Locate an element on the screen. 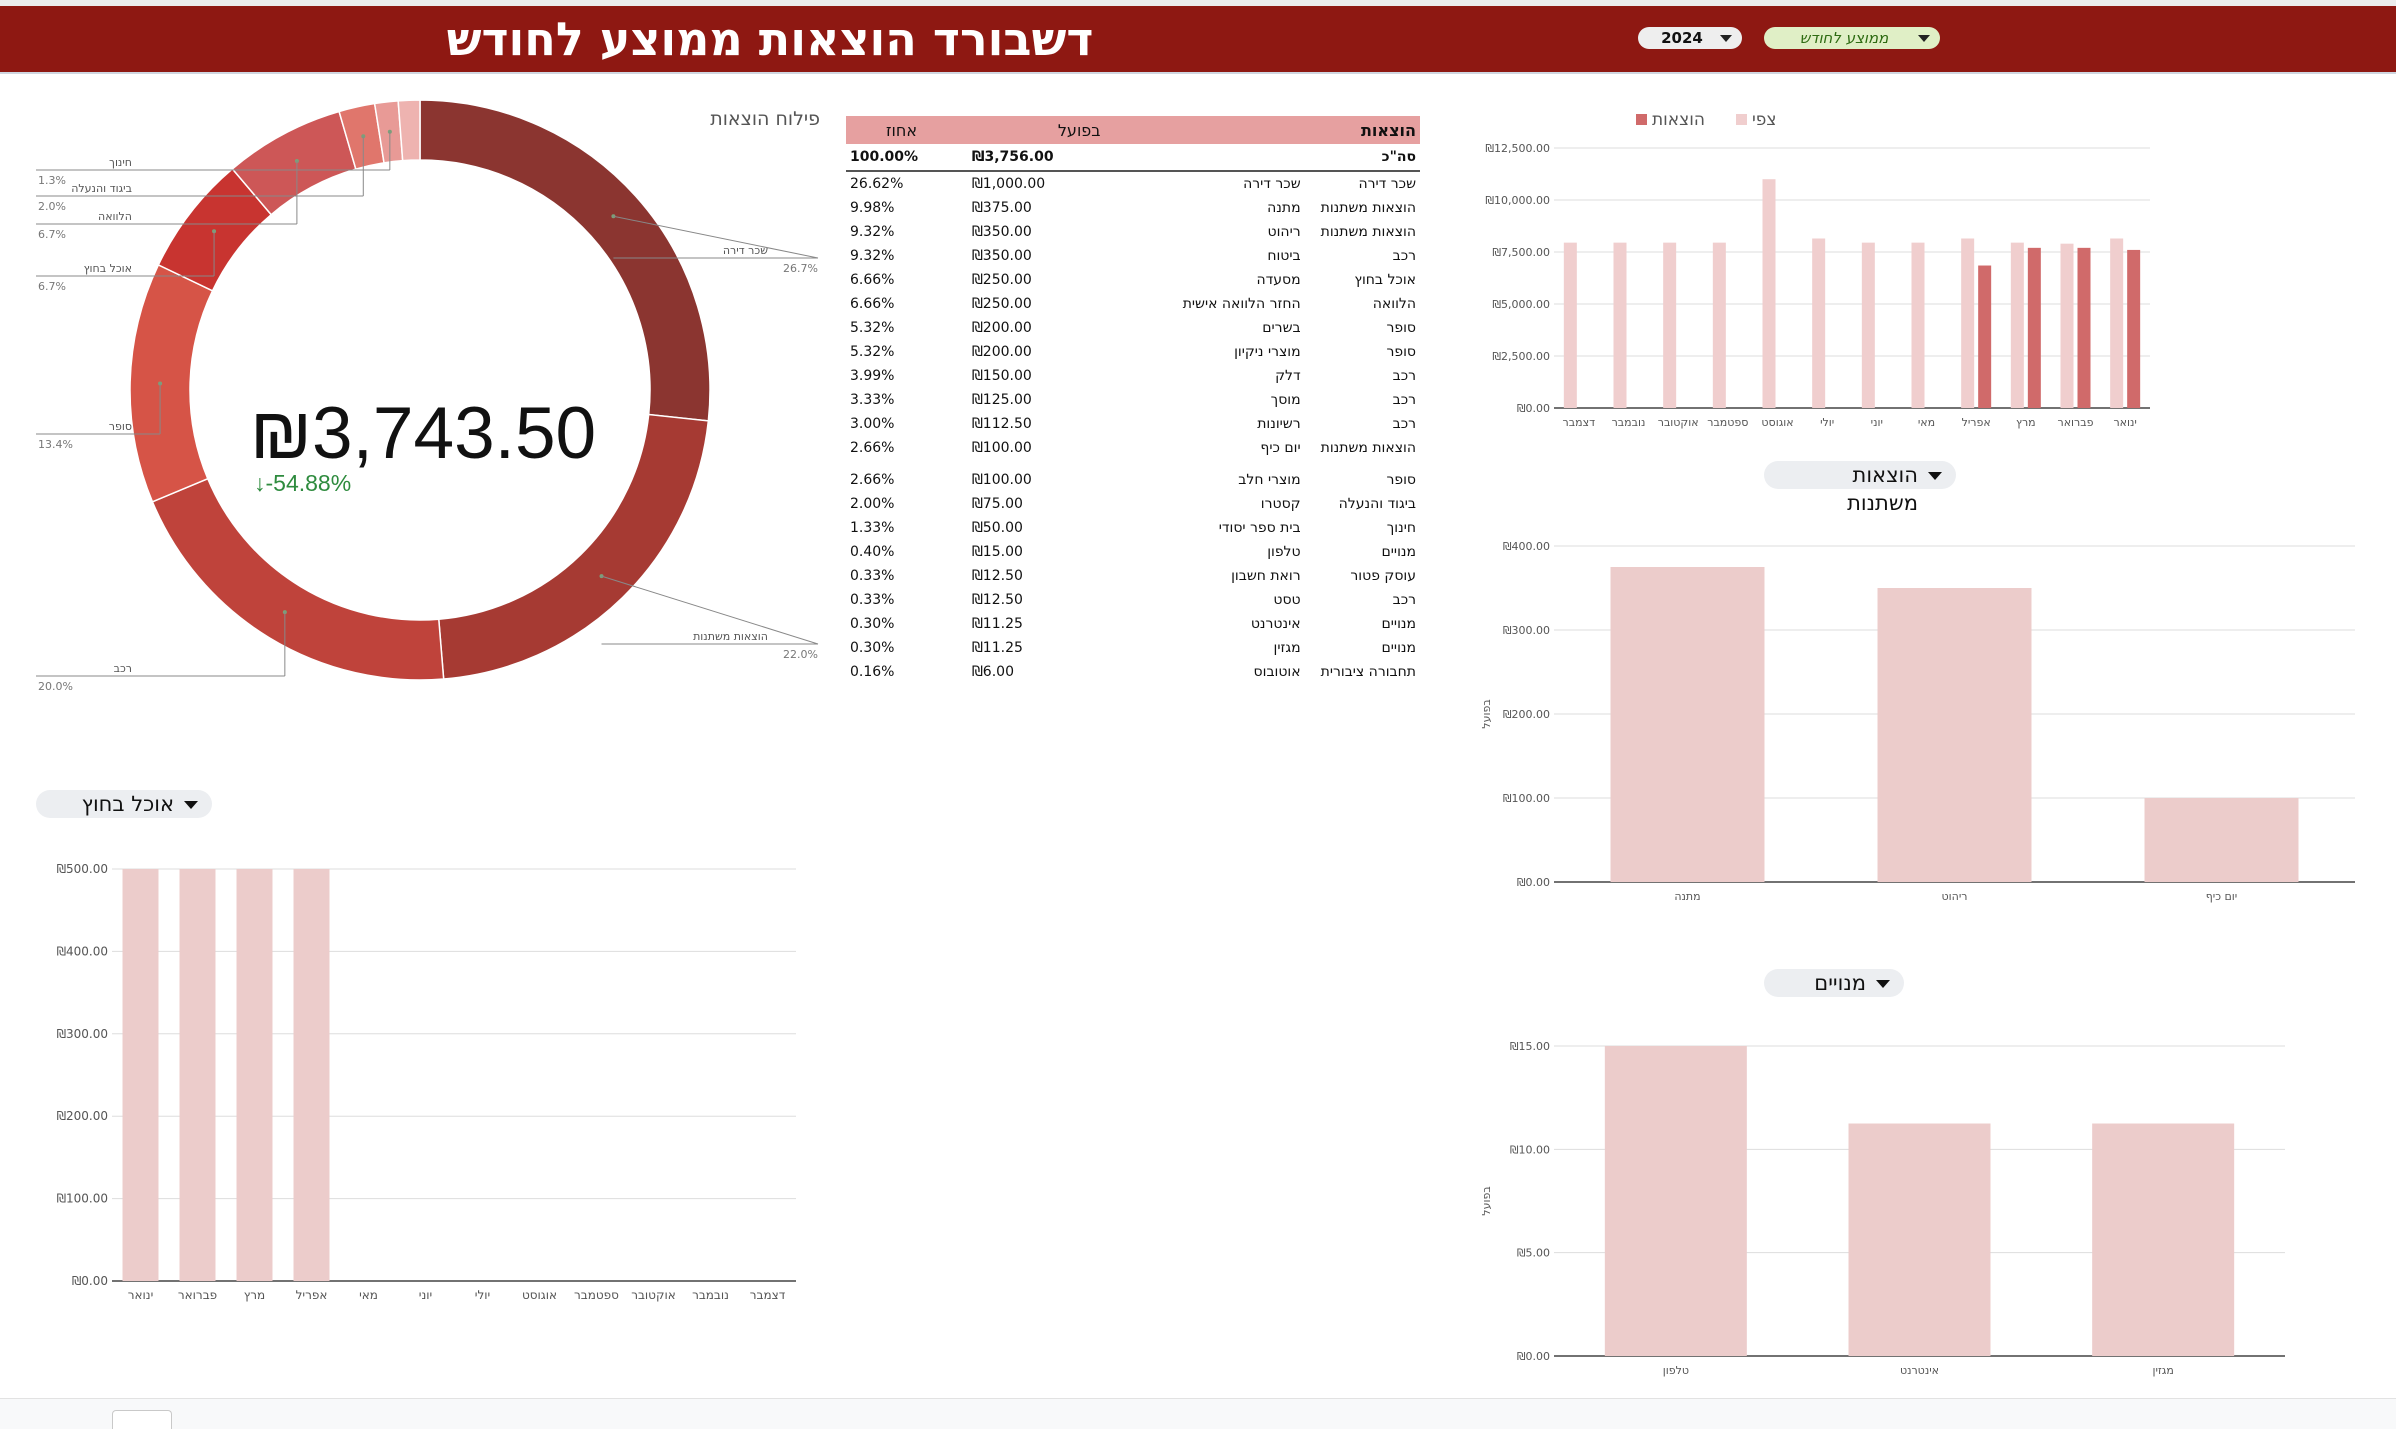  cell-category: עוסק פטור is located at coordinates (1383, 576).